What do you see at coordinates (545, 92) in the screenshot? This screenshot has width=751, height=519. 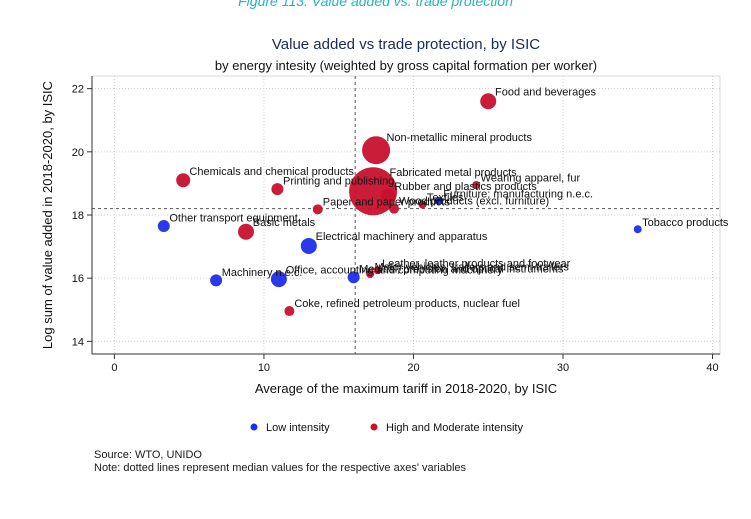 I see `label-food-and-beverages: Food and beverages` at bounding box center [545, 92].